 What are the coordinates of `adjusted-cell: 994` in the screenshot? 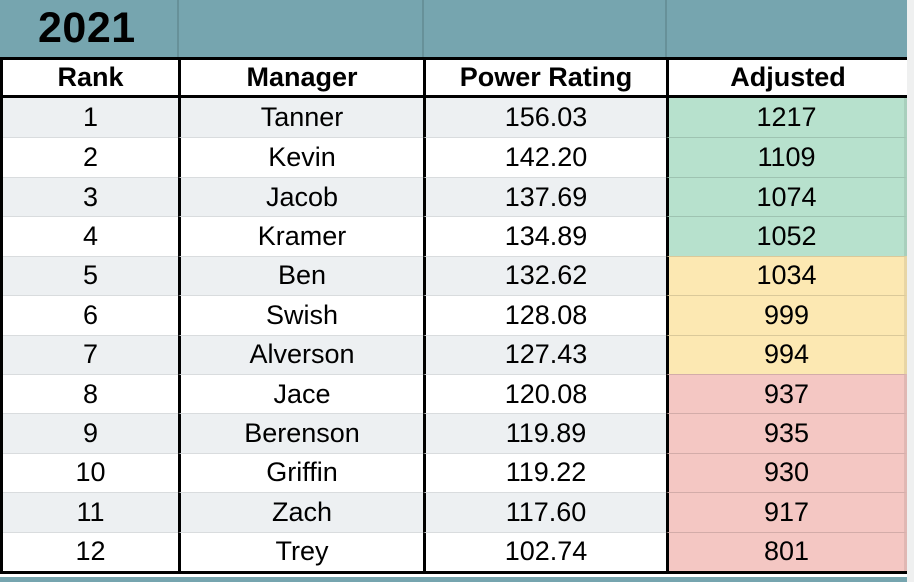 It's located at (786, 354).